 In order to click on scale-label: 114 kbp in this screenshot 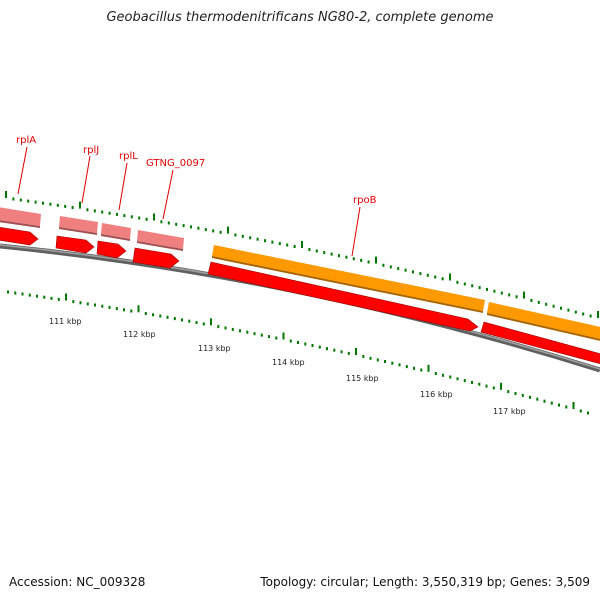, I will do `click(288, 362)`.